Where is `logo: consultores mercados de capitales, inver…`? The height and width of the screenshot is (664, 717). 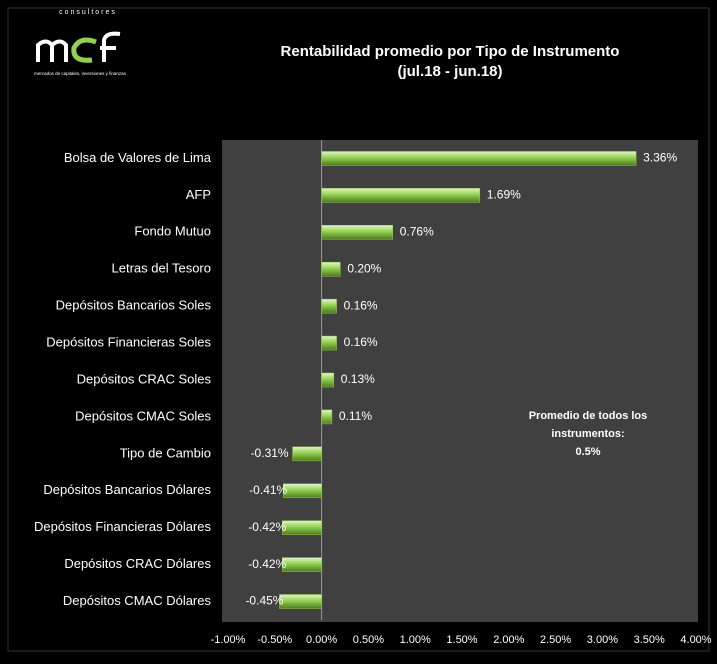
logo: consultores mercados de capitales, inver… is located at coordinates (80, 42).